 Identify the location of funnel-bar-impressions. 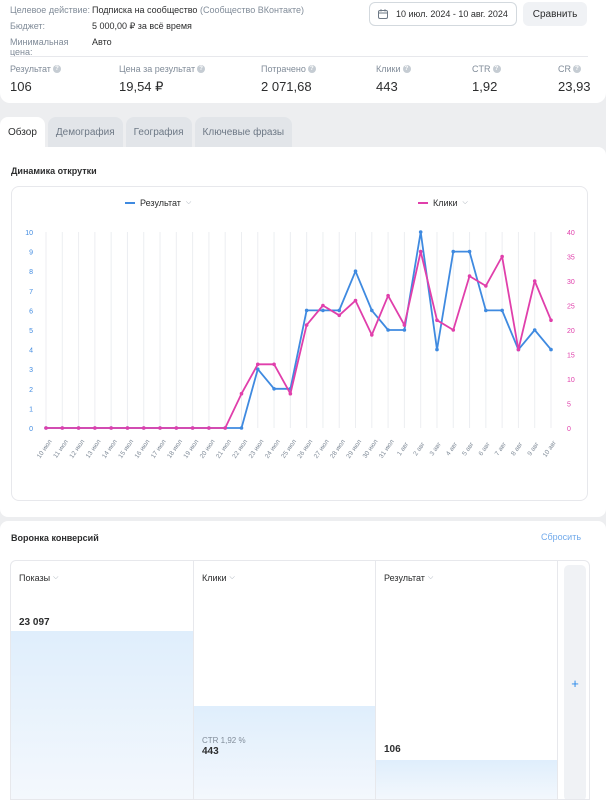
(102, 715).